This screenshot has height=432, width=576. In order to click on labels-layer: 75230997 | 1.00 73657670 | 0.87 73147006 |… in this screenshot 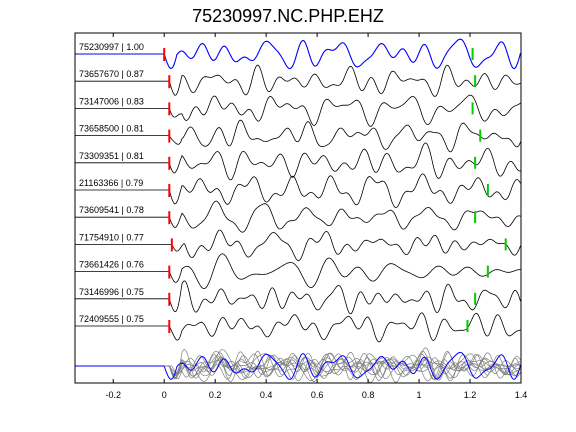, I will do `click(111, 183)`.